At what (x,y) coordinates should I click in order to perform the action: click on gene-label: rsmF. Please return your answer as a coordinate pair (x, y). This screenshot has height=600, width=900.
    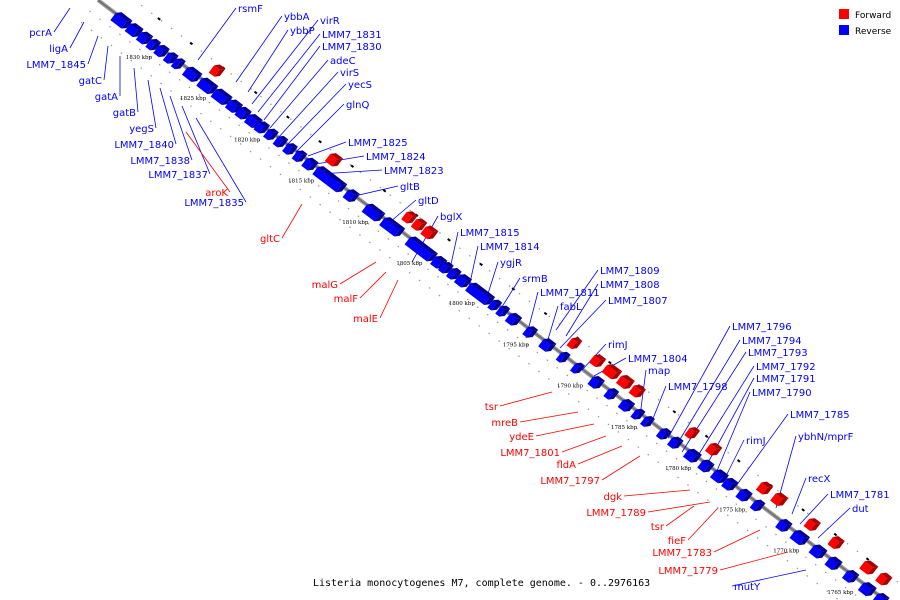
    Looking at the image, I should click on (250, 9).